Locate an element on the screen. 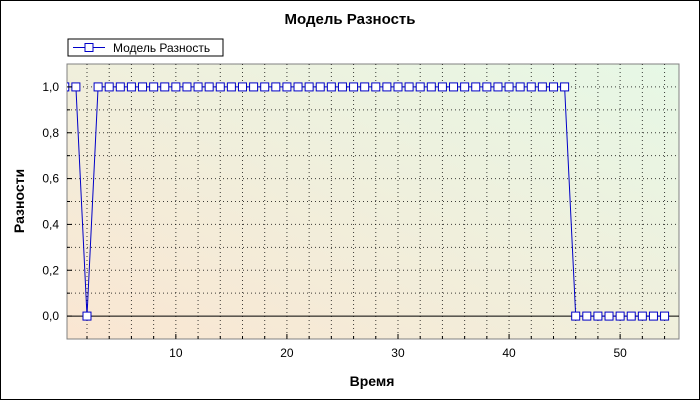 The width and height of the screenshot is (700, 400). legend-series-marker is located at coordinates (89, 47).